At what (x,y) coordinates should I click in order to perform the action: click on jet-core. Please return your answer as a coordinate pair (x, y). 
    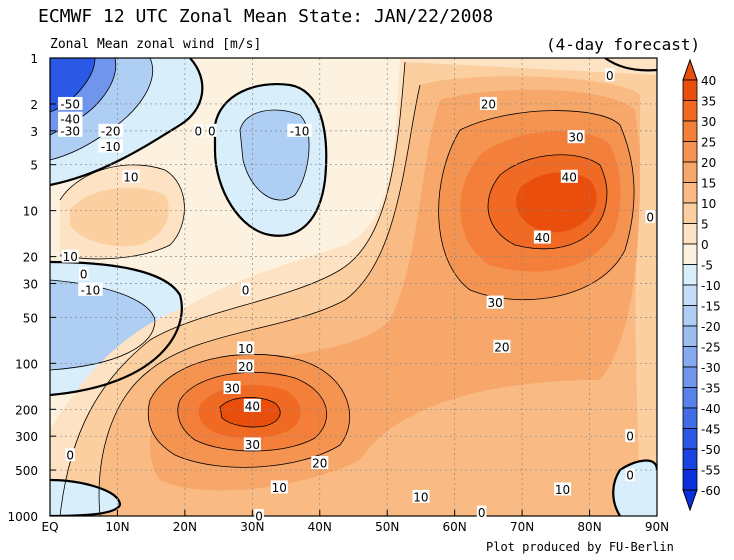
    Looking at the image, I should click on (250, 412).